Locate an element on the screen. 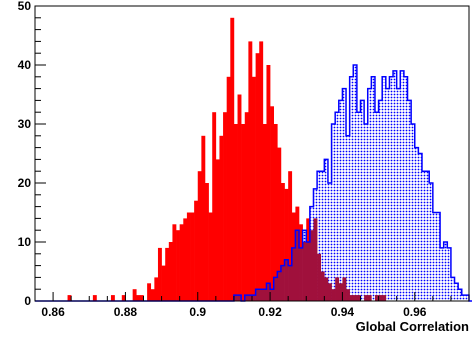 This screenshot has height=338, width=472. x-tick-label: 0.9 is located at coordinates (197, 312).